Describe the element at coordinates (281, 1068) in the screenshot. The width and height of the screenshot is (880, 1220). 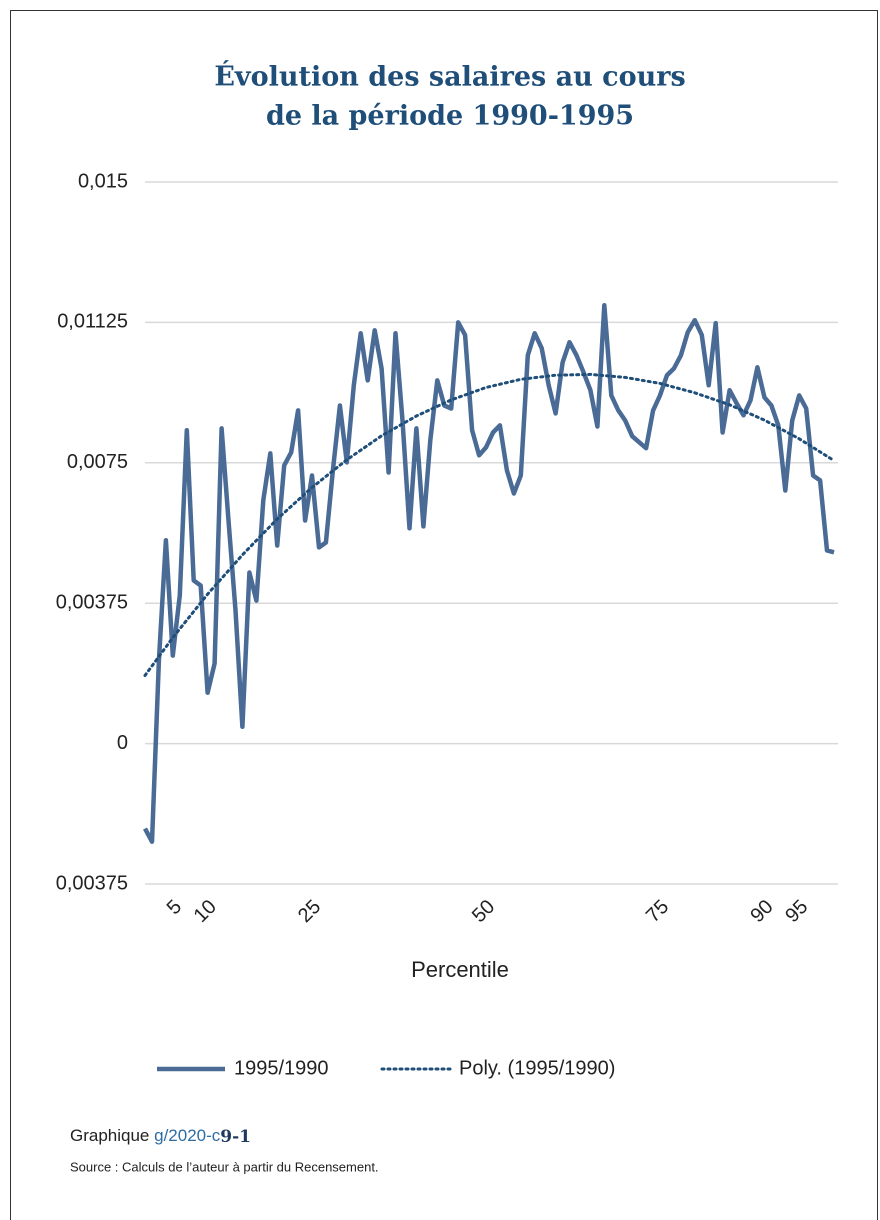
I see `legend-label: 1995/1990` at that location.